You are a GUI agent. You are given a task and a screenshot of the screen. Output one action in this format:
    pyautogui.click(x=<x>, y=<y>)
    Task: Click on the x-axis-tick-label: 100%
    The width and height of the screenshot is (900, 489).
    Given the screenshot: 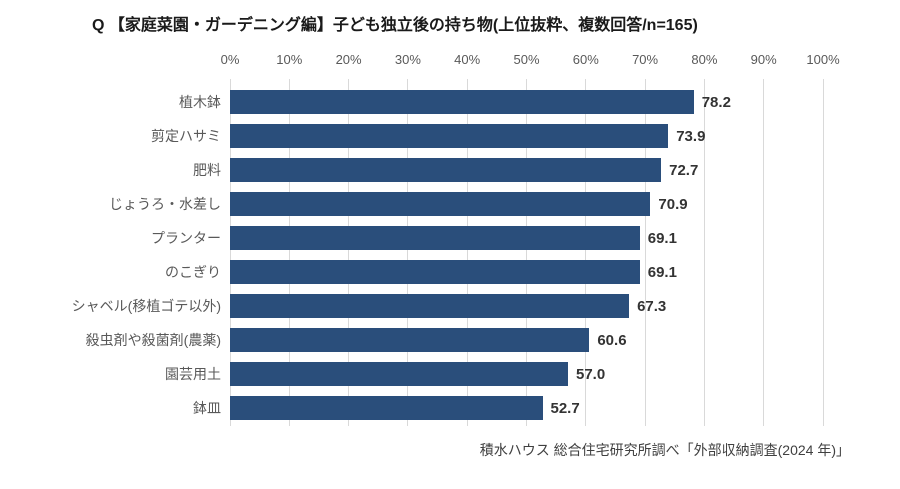 What is the action you would take?
    pyautogui.click(x=823, y=59)
    